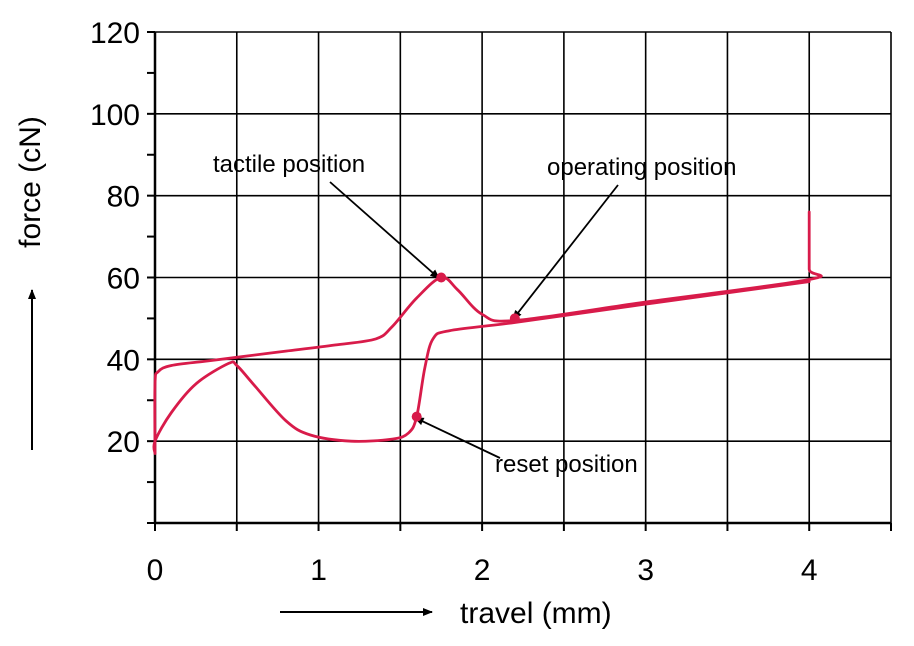 This screenshot has width=914, height=646. What do you see at coordinates (536, 613) in the screenshot?
I see `x-axis-title: travel (mm)` at bounding box center [536, 613].